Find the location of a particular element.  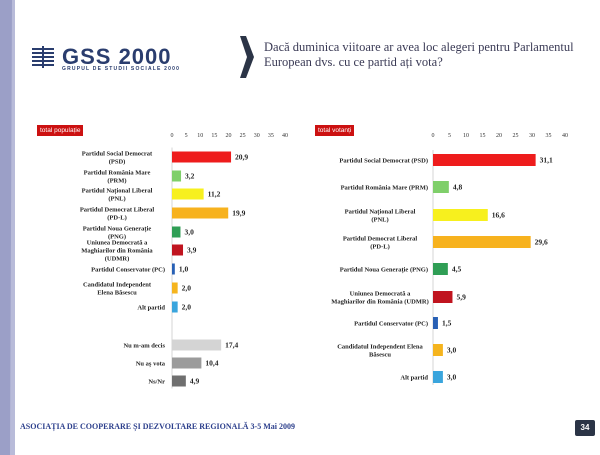

right-tick-label: 5 is located at coordinates (449, 136).